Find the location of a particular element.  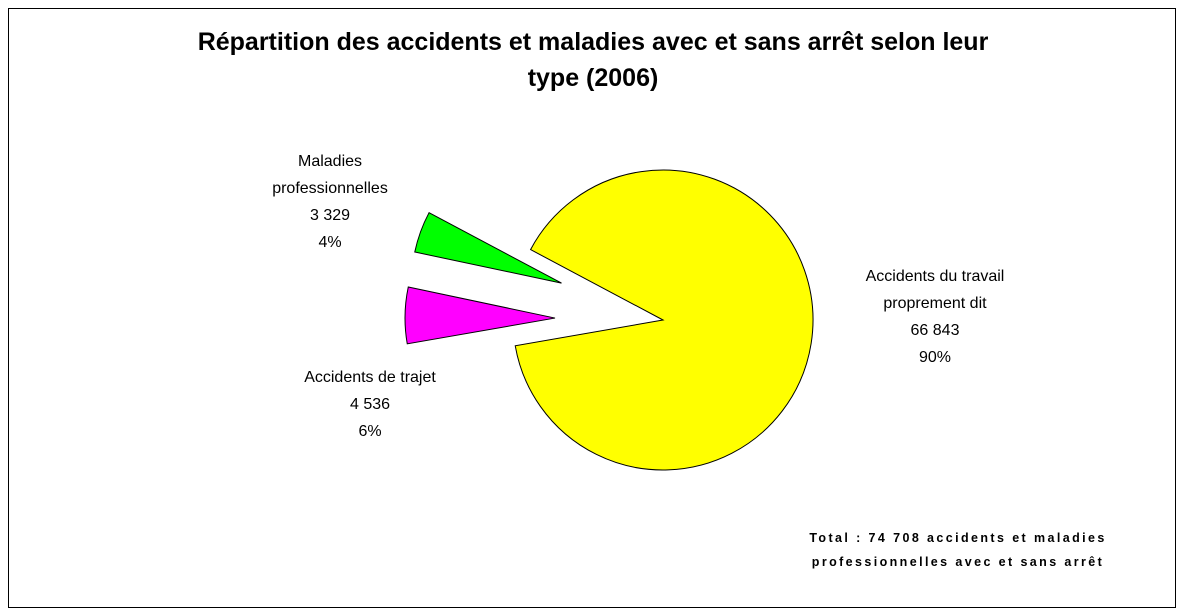

percent-label: 90% is located at coordinates (935, 357).